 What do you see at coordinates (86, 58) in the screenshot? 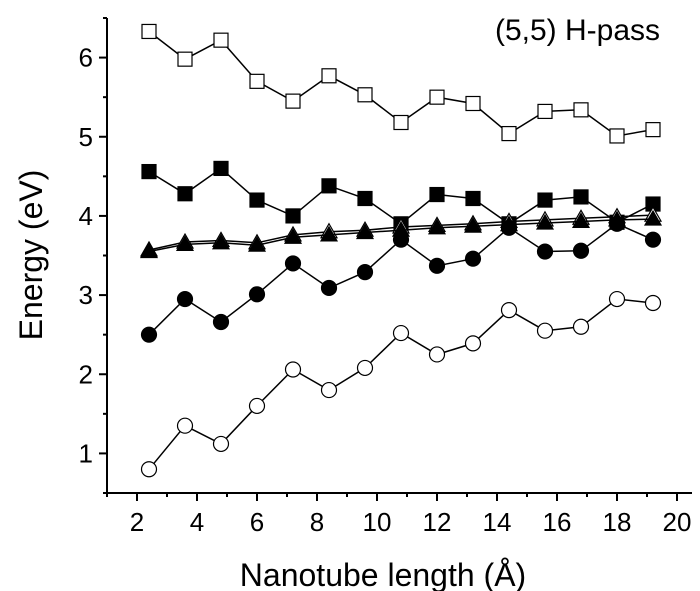
I see `y-tick-label: 6` at bounding box center [86, 58].